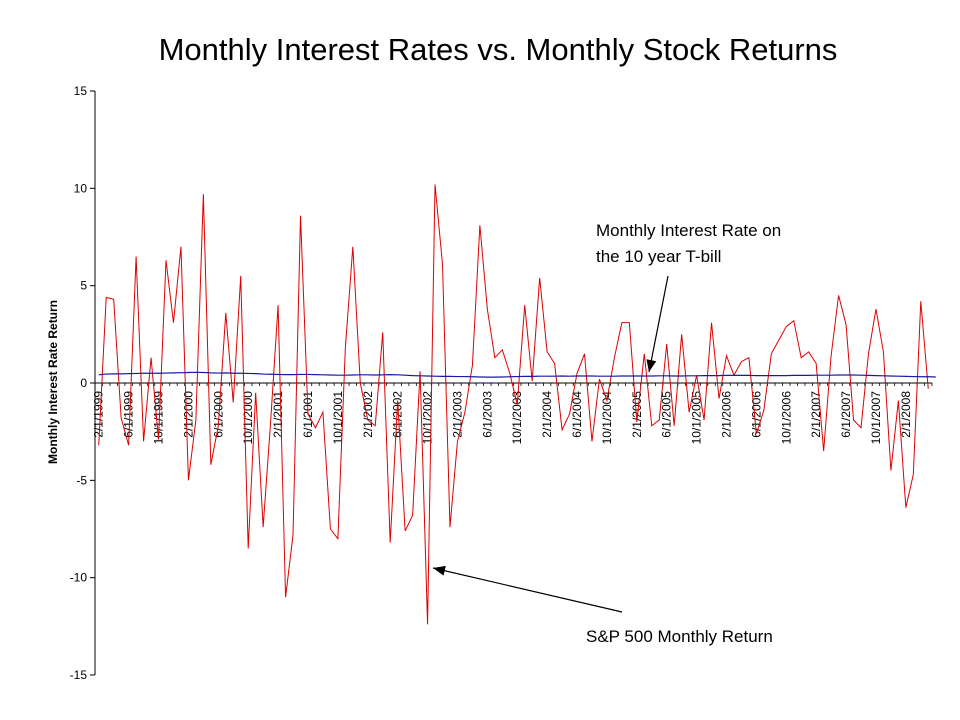  What do you see at coordinates (517, 374) in the screenshot?
I see `tbill-rate-line` at bounding box center [517, 374].